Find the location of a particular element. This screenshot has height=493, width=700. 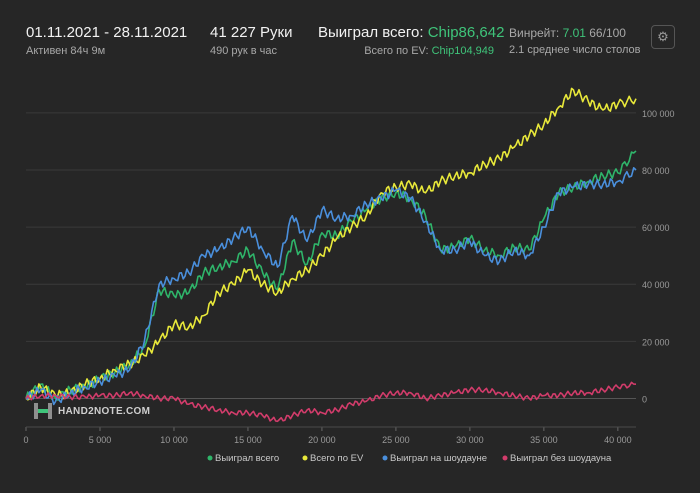

winrate-label: Винрейт: is located at coordinates (536, 33).